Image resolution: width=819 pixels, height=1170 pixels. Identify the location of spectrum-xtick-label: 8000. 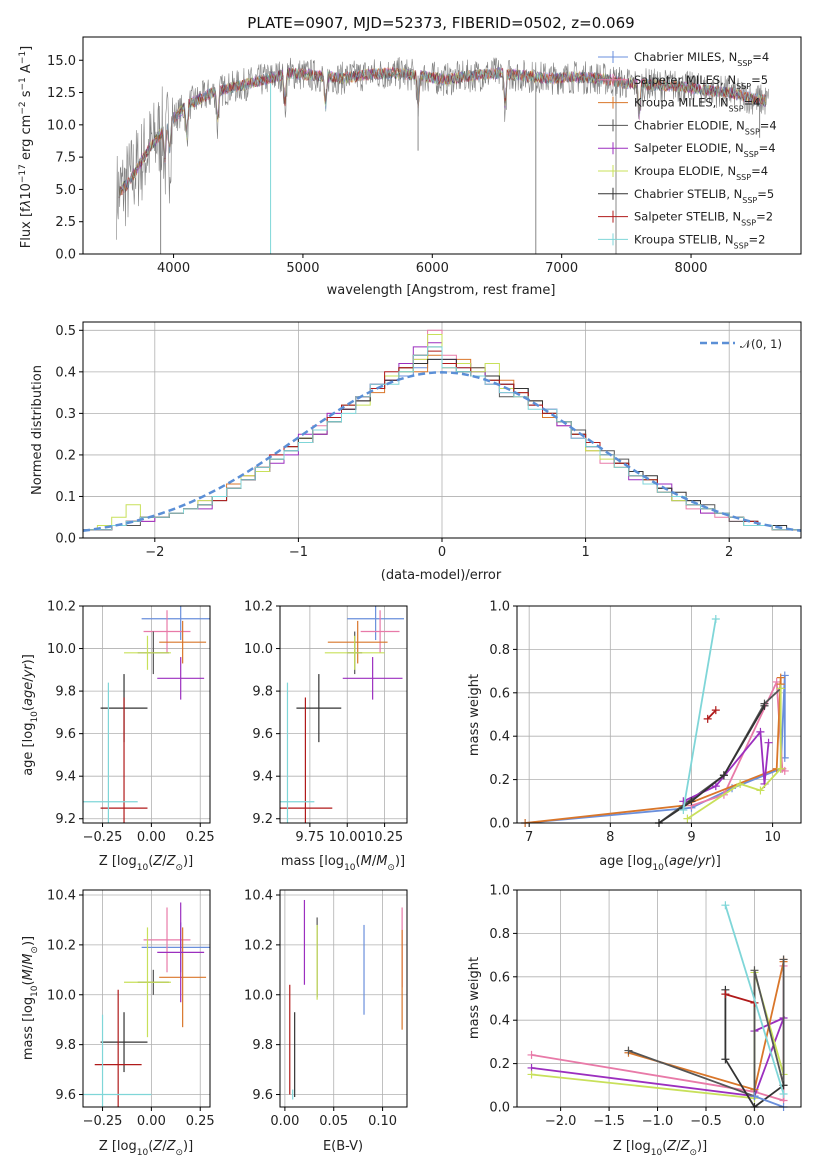
(690, 268).